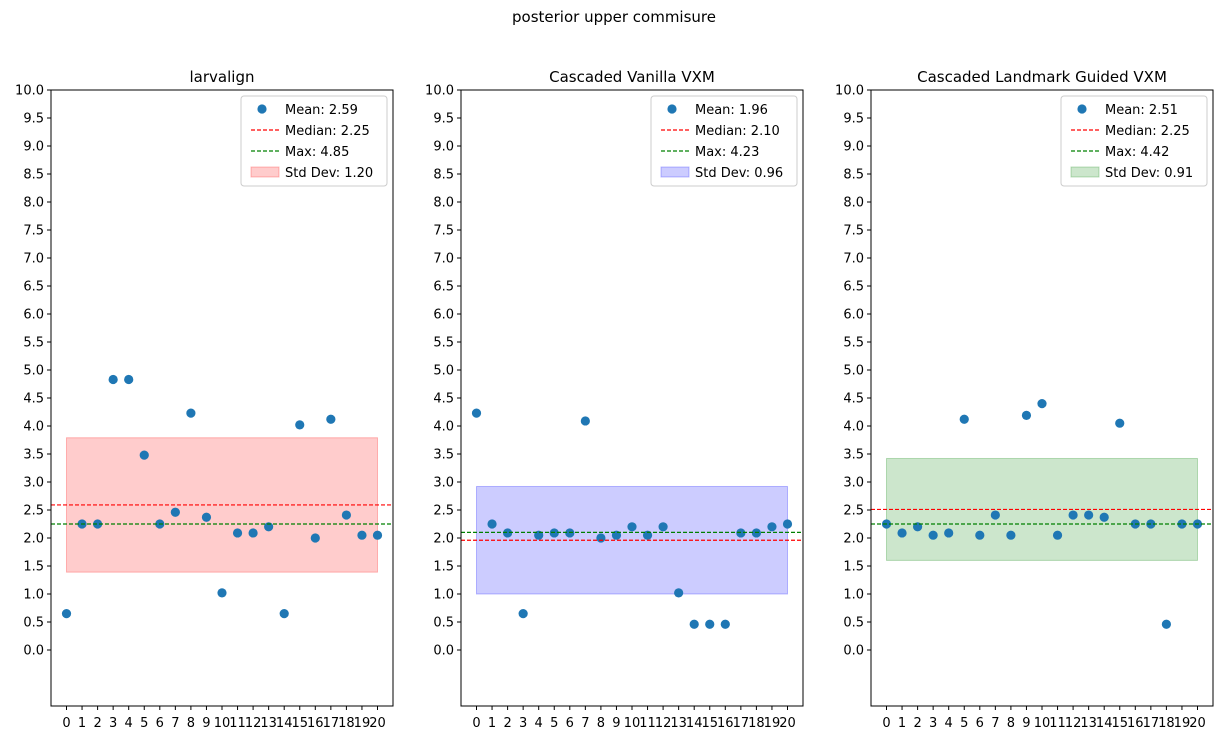  I want to click on legend-label: Std Dev: 0.91, so click(1149, 173).